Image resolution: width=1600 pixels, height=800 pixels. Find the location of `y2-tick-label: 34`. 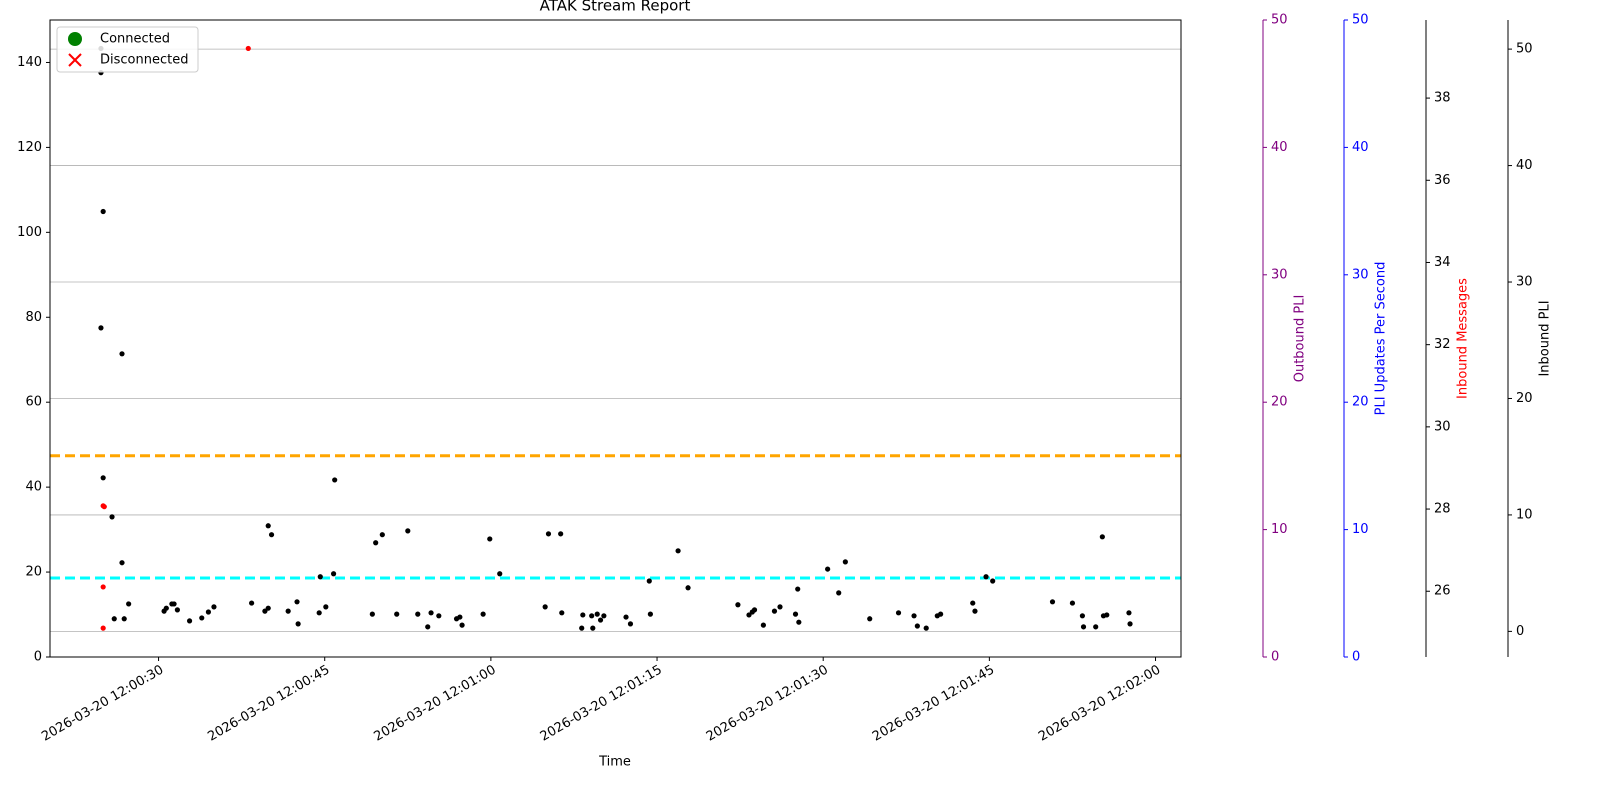

y2-tick-label: 34 is located at coordinates (1442, 262).